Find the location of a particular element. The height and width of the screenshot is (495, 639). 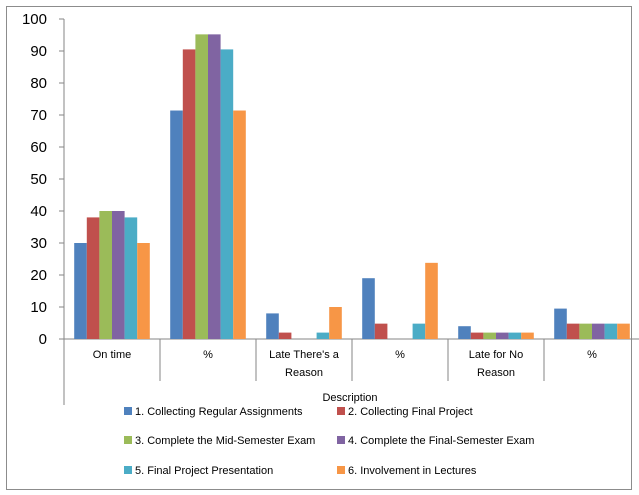

y-tick-label: 10 is located at coordinates (38, 307).